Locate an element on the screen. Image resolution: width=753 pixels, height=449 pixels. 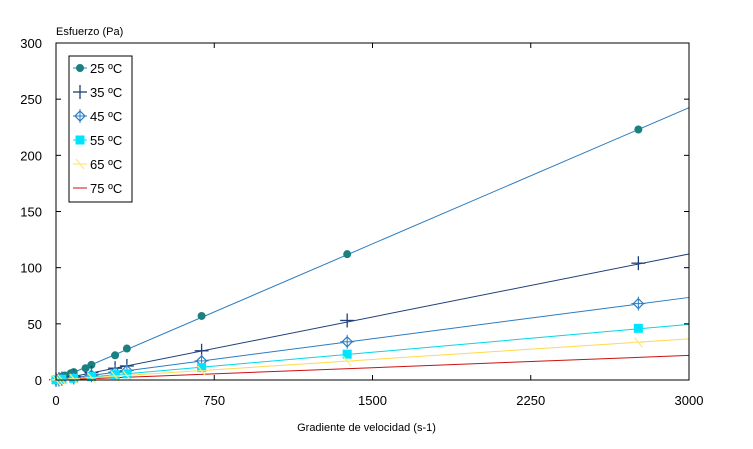
legend-box is located at coordinates (100, 129).